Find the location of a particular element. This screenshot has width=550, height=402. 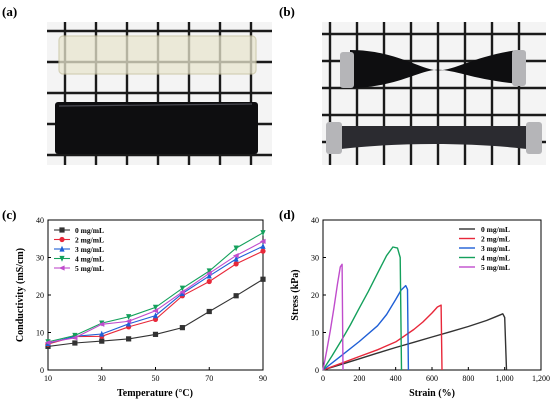

right-clip-top is located at coordinates (519, 68).